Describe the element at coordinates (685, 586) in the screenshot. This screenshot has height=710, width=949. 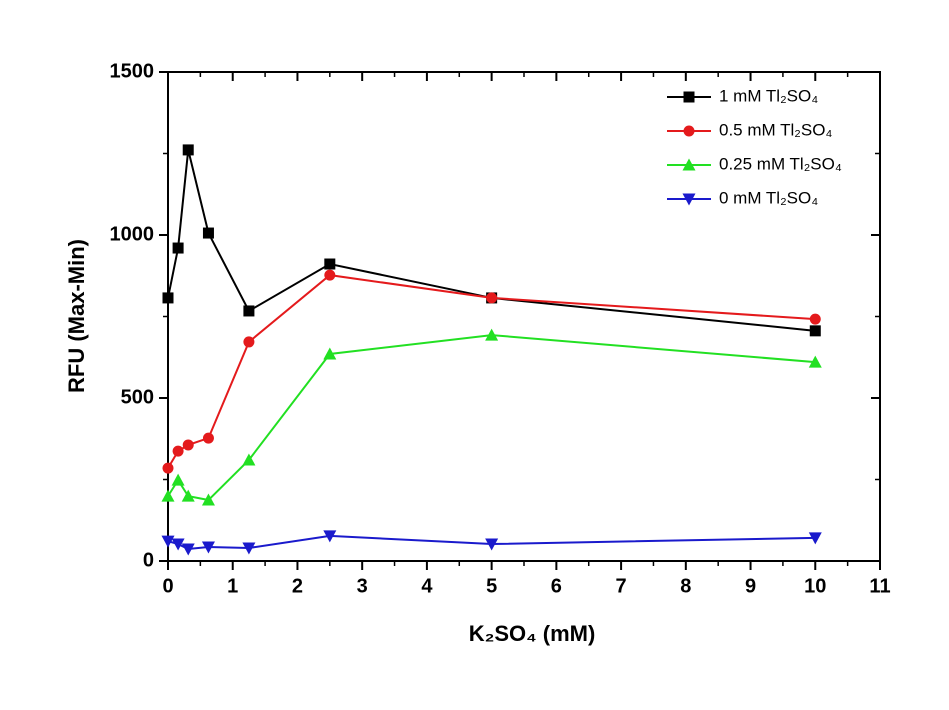
I see `x-tick-label: 8` at that location.